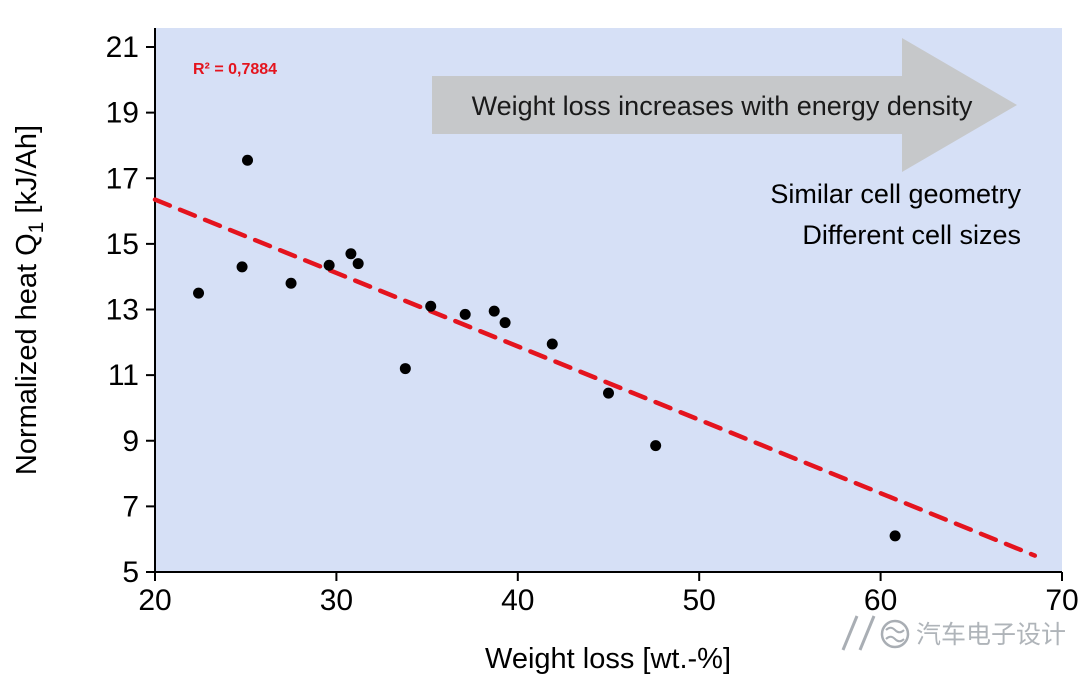 The height and width of the screenshot is (679, 1080). Describe the element at coordinates (27, 354) in the screenshot. I see `y-axis-title-main: Normalized heat Q` at that location.